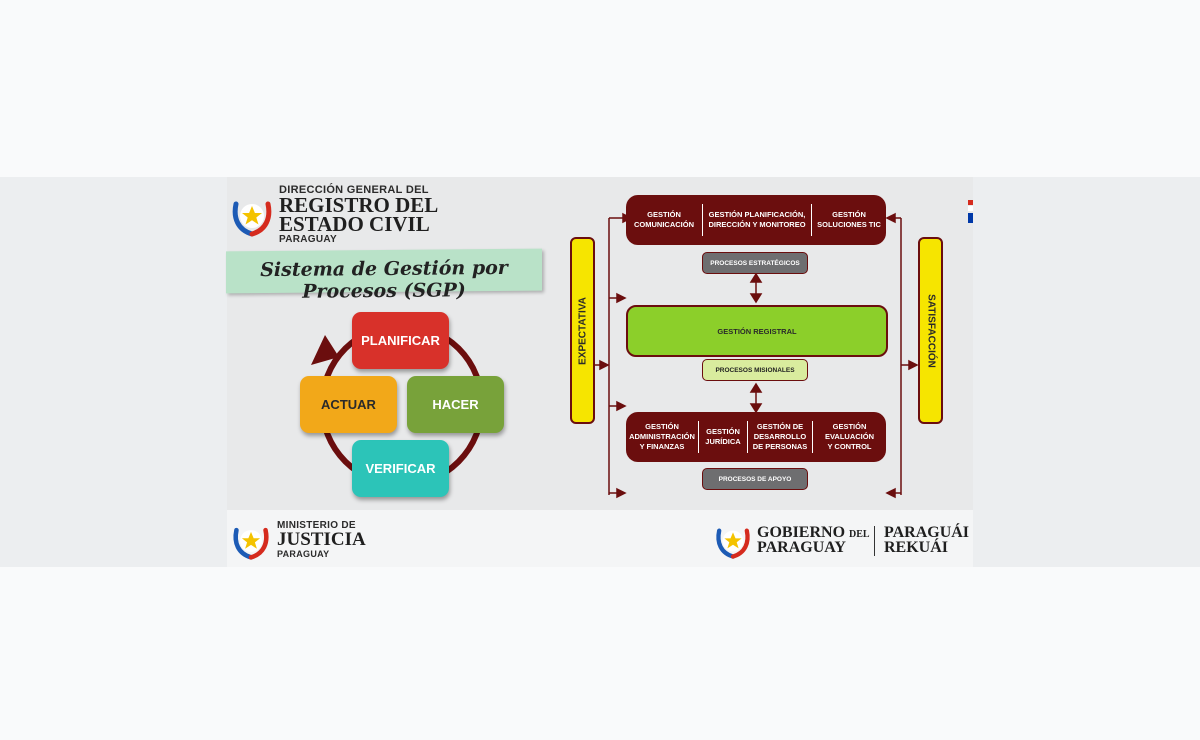  I want to click on sgp-banner: Sistema de Gestión por Procesos (SGP), so click(384, 275).